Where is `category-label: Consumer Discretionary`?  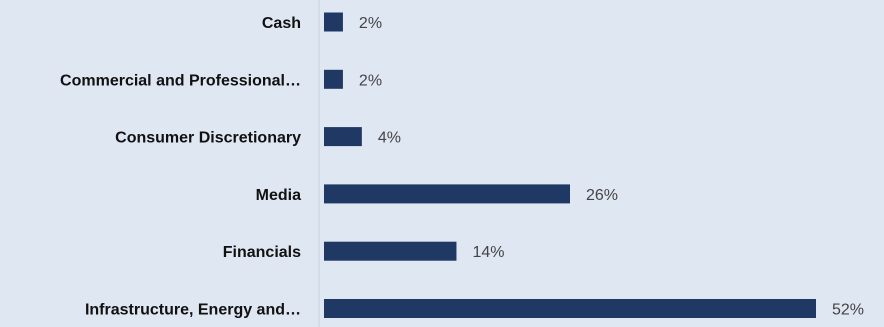 category-label: Consumer Discretionary is located at coordinates (208, 138).